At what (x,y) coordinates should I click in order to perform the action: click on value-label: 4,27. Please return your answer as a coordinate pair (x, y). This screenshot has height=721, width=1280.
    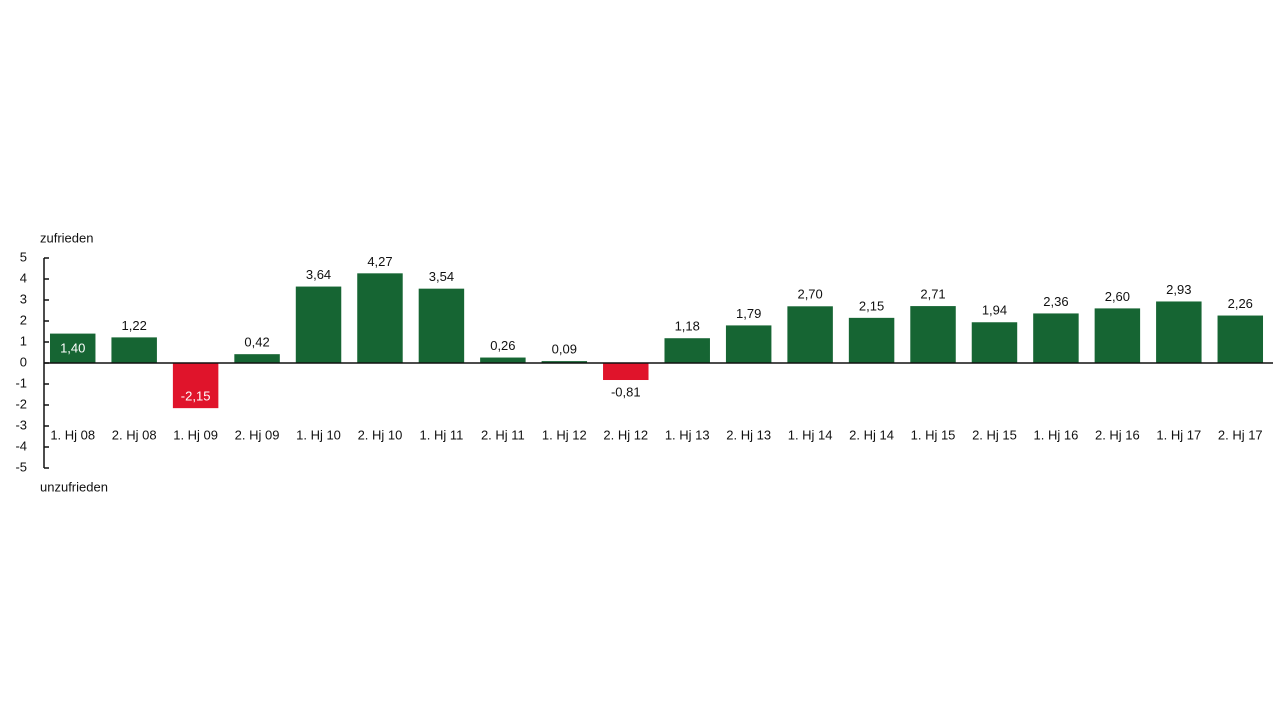
    Looking at the image, I should click on (379, 261).